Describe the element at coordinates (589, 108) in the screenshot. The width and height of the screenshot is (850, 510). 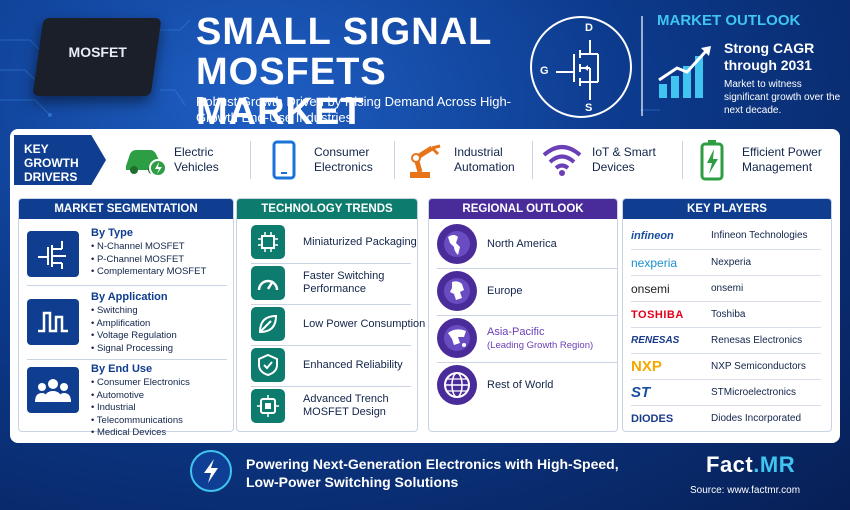
I see `source-label: S` at that location.